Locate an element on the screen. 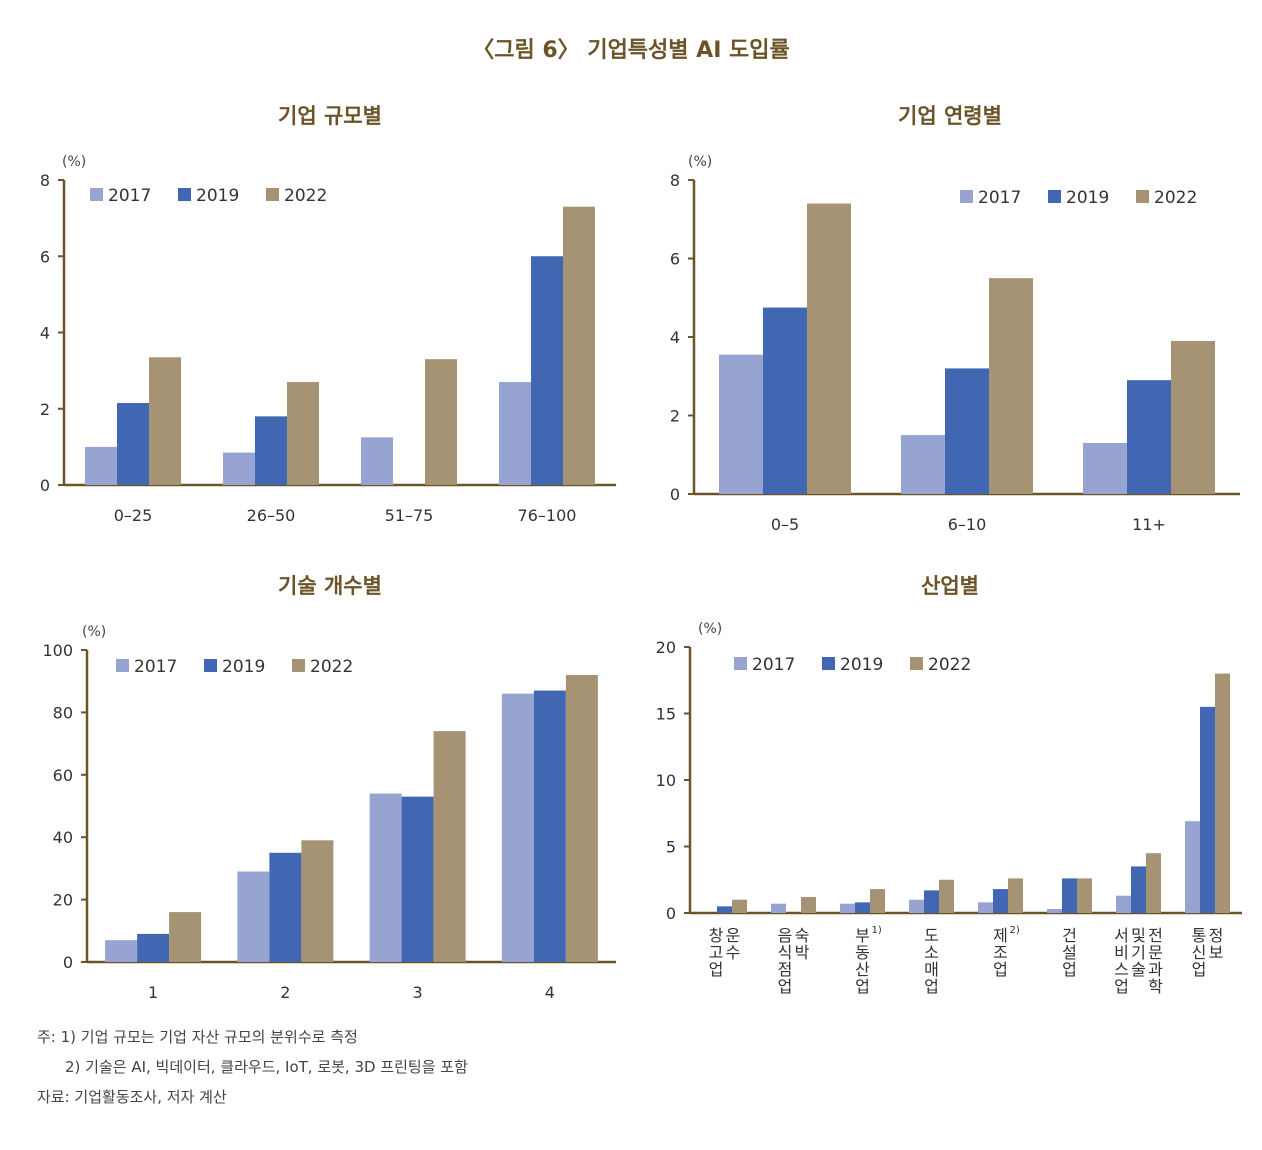 This screenshot has width=1262, height=1150. x-tick-label-char: 도 is located at coordinates (931, 935).